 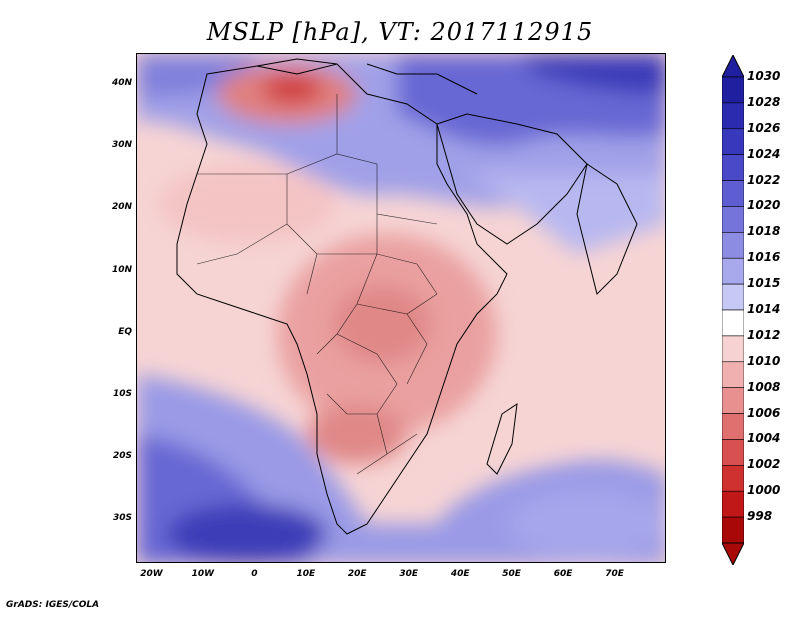 I want to click on colorbar-label: 1022, so click(x=764, y=179).